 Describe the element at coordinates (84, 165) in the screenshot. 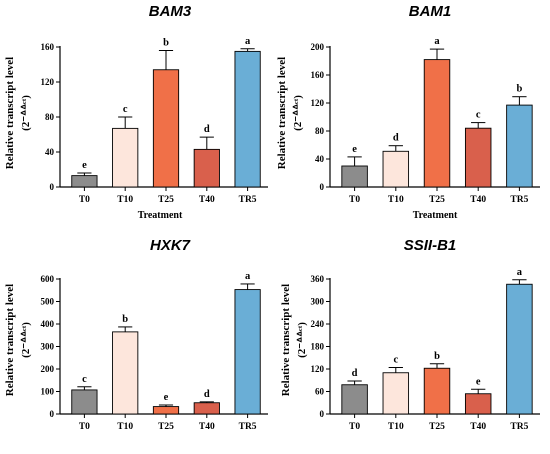

I see `panel-bam3-sig-label-t0: e` at that location.